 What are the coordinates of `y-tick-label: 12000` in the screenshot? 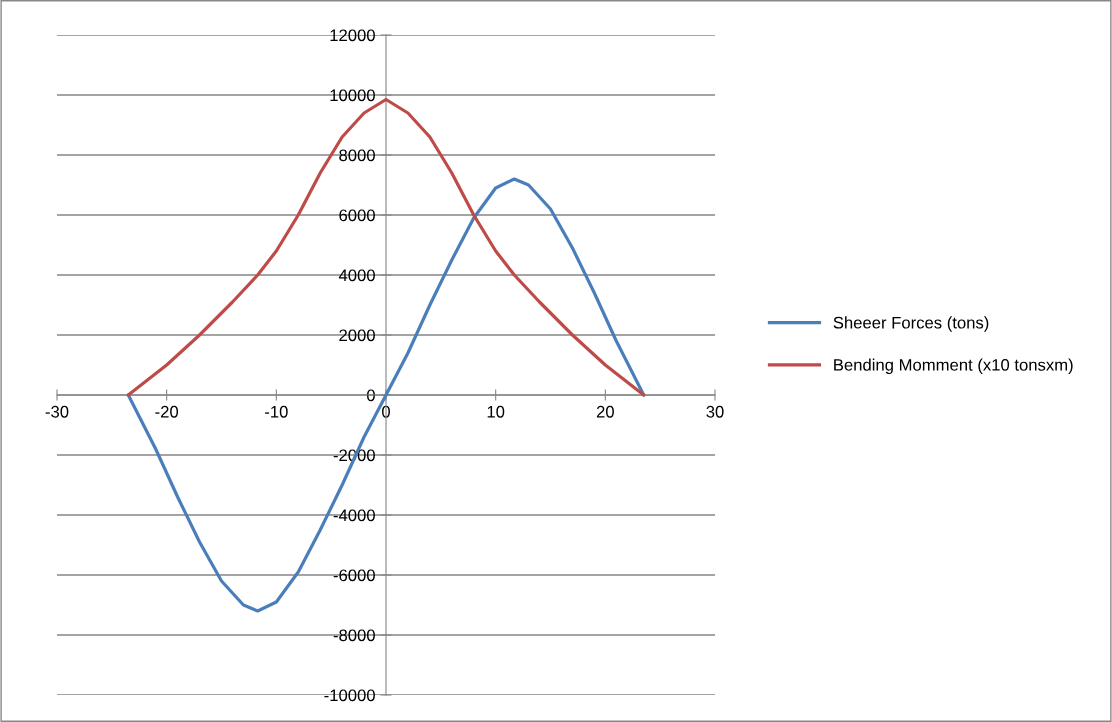 It's located at (352, 35).